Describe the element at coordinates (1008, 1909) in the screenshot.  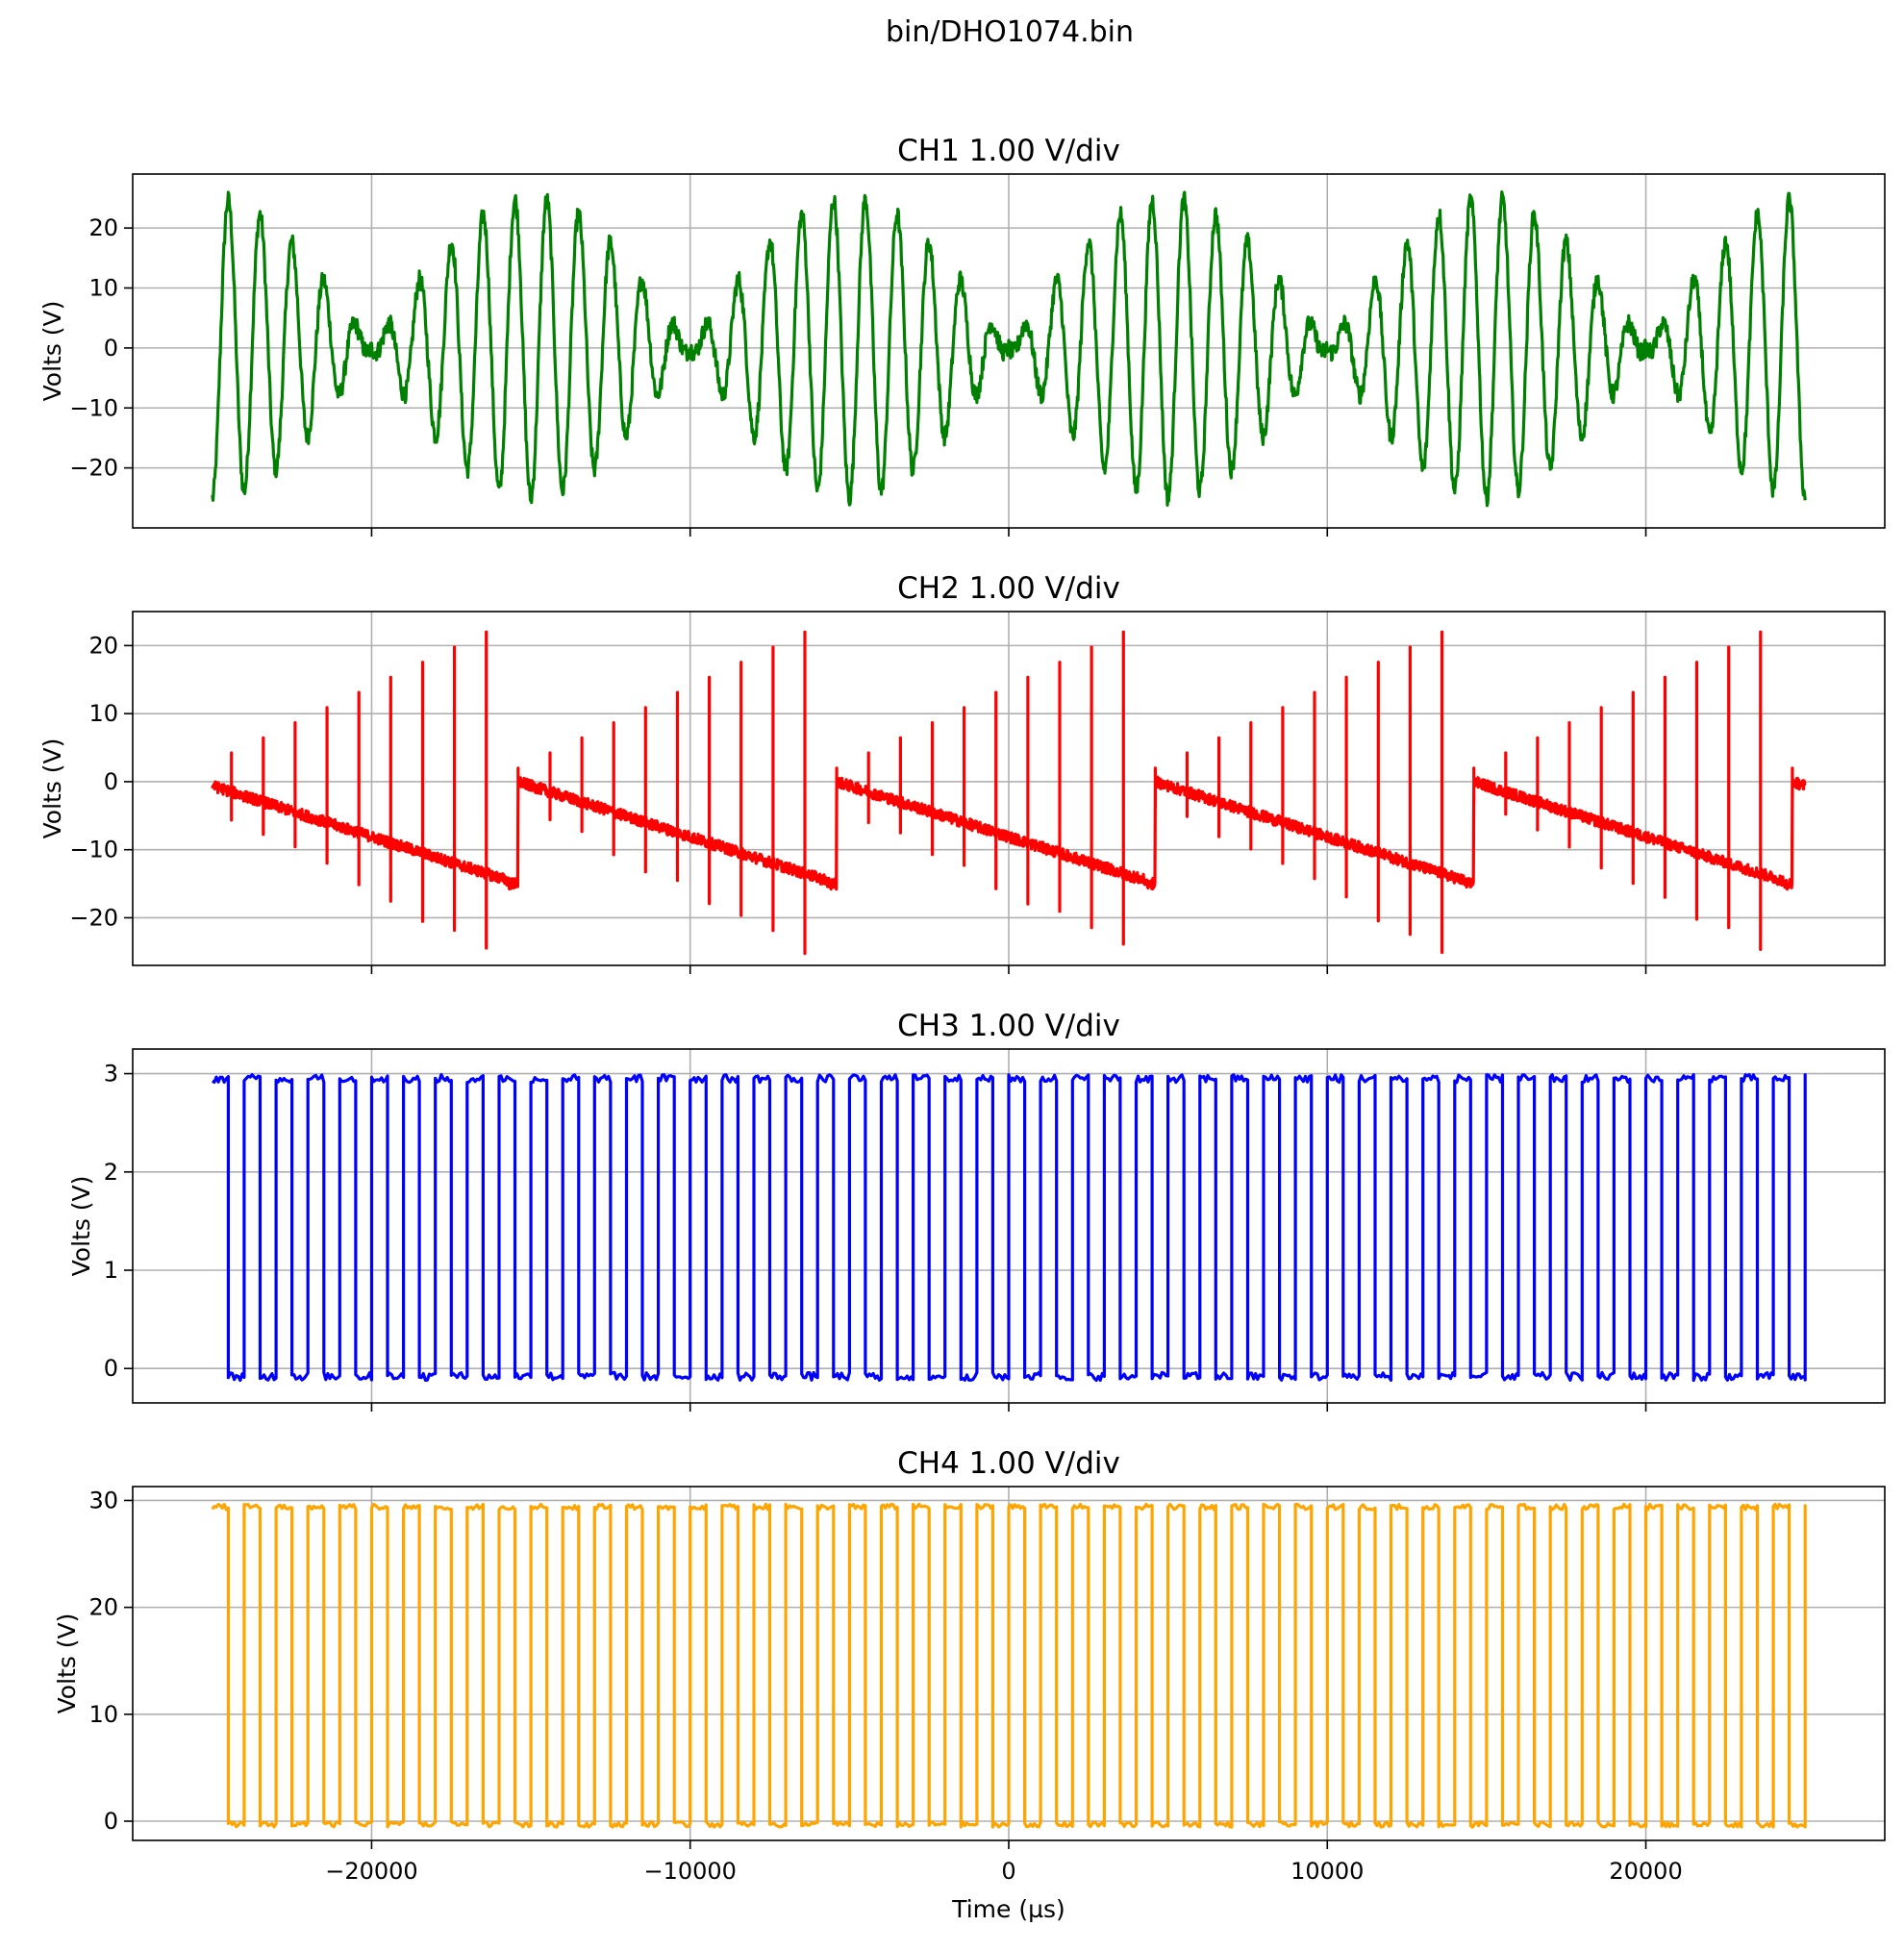
I see `x-axis-label: Time (µs)` at that location.